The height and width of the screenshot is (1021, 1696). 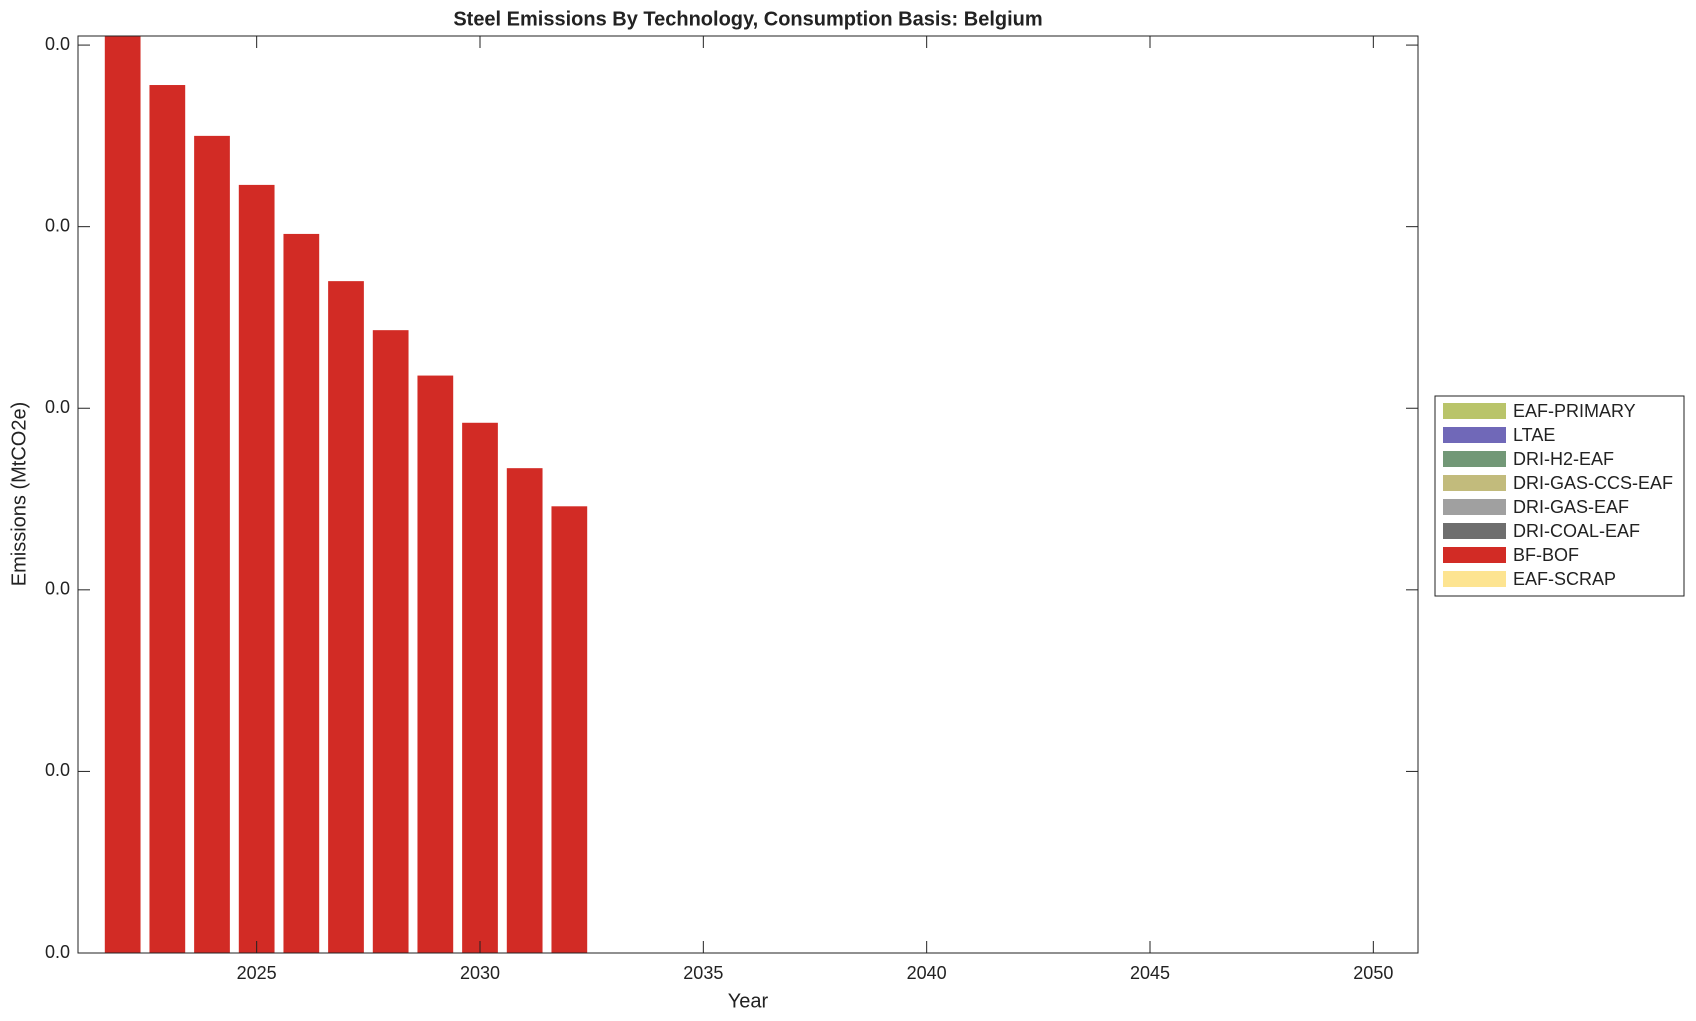 What do you see at coordinates (1593, 483) in the screenshot?
I see `legend-label: DRI-GAS-CCS-EAF` at bounding box center [1593, 483].